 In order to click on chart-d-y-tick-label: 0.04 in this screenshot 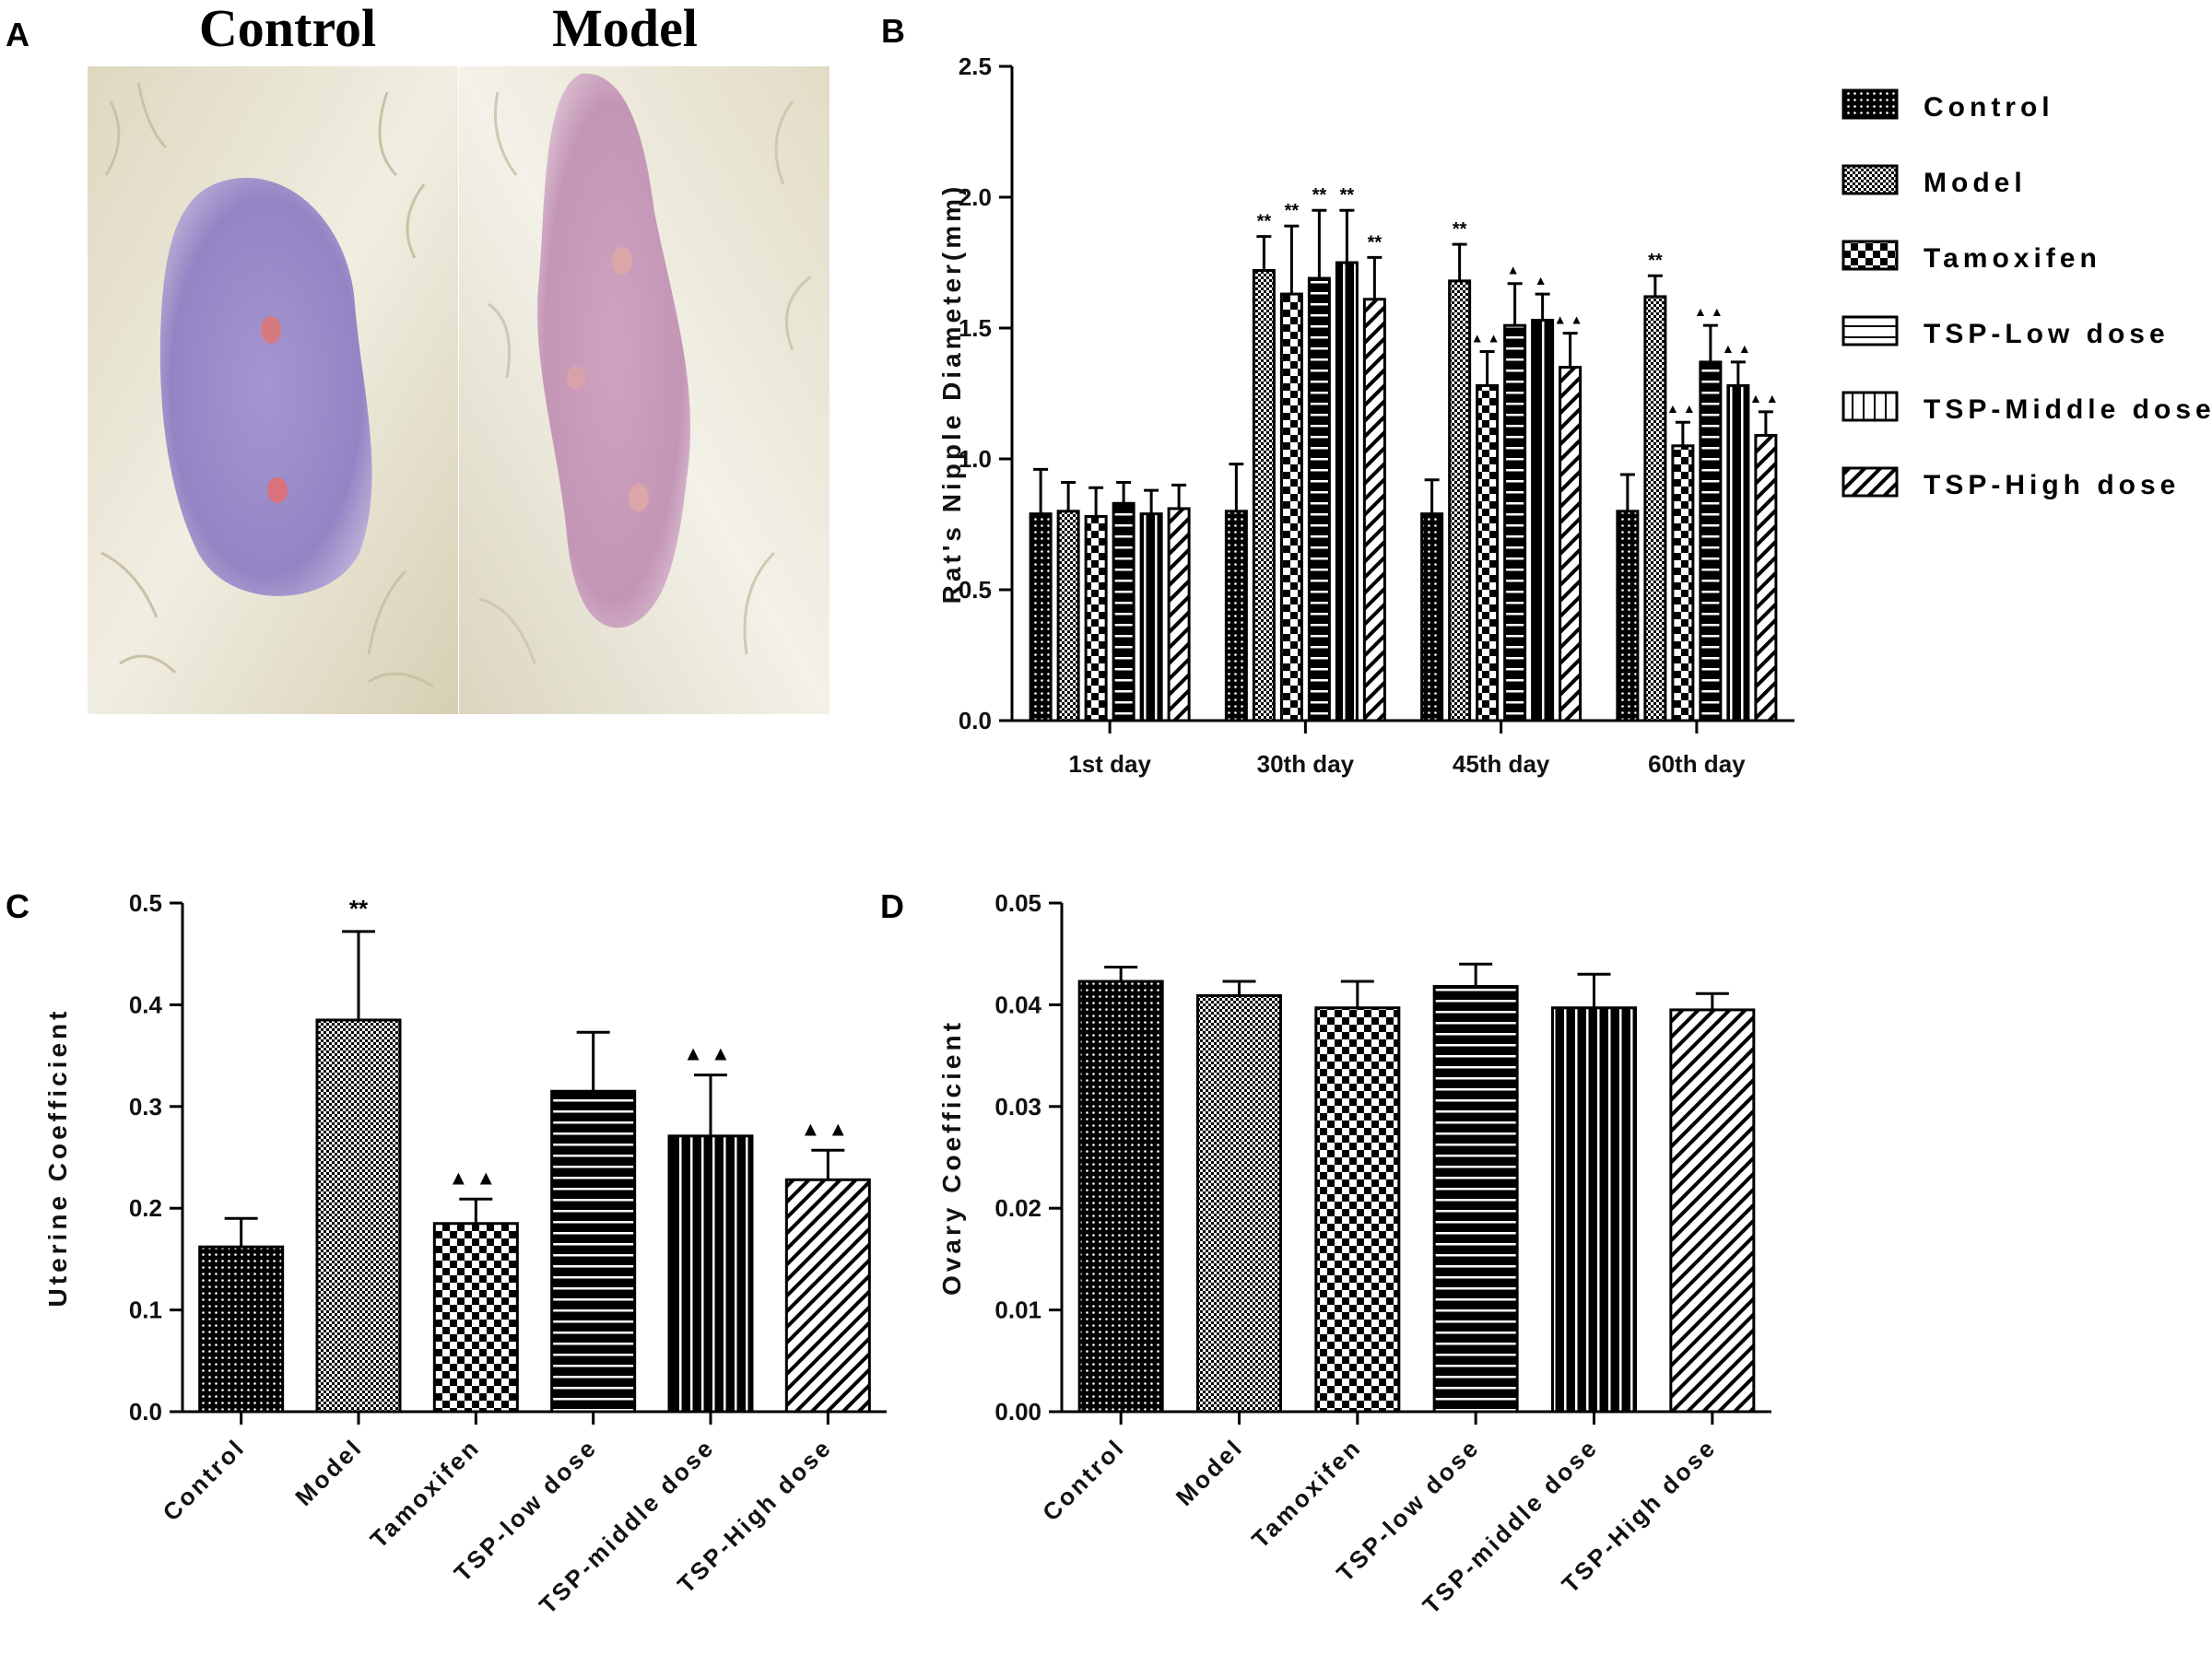, I will do `click(1017, 1004)`.